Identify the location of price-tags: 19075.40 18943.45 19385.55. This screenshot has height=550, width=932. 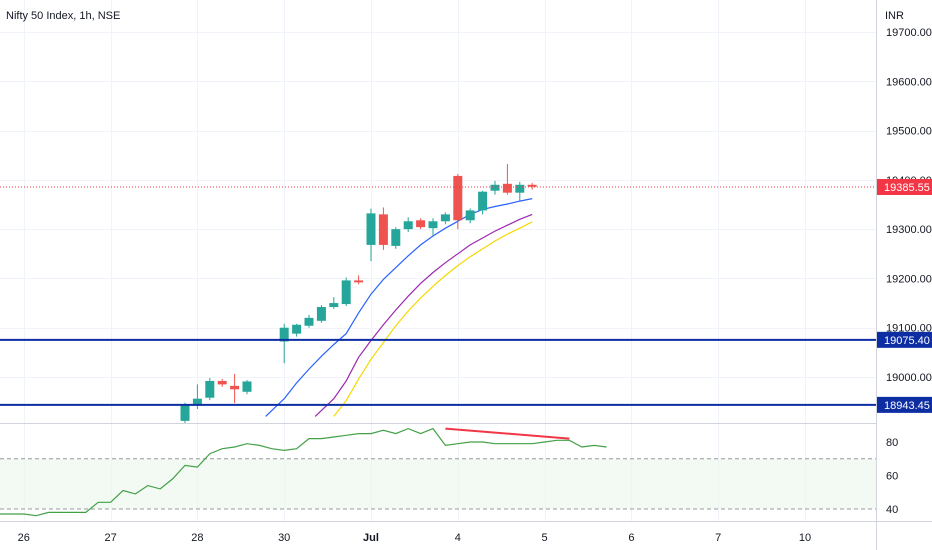
(904, 295).